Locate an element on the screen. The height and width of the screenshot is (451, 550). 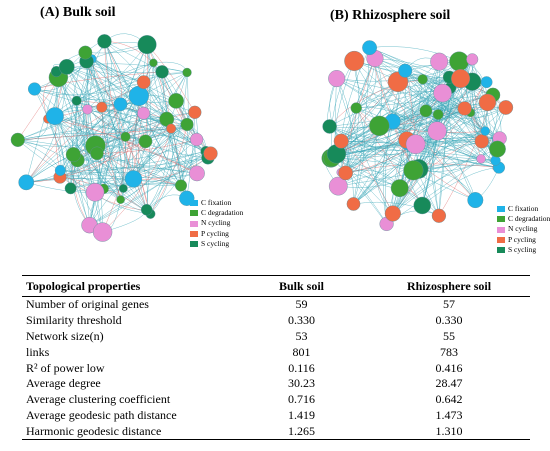
legend-item-c-degradation: C degradation is located at coordinates (216, 213).